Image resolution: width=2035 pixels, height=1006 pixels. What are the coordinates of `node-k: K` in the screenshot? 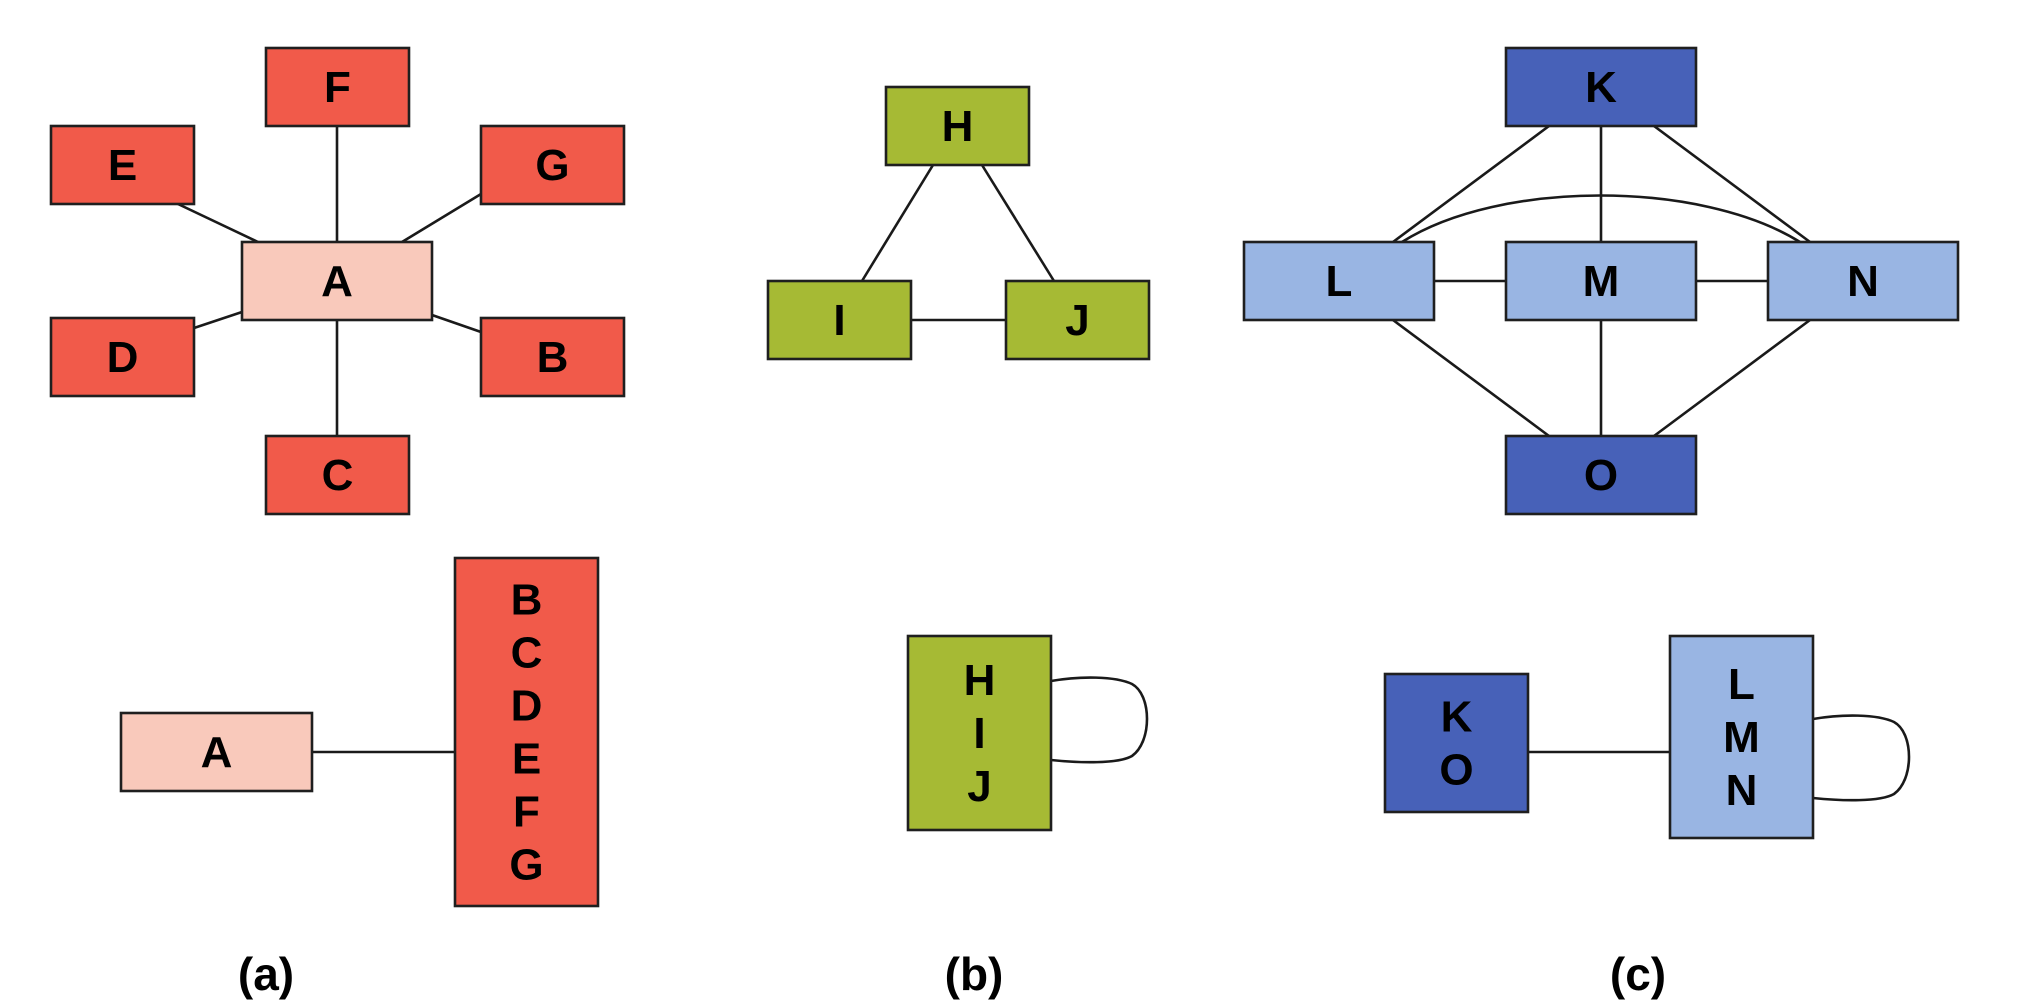 It's located at (1601, 87).